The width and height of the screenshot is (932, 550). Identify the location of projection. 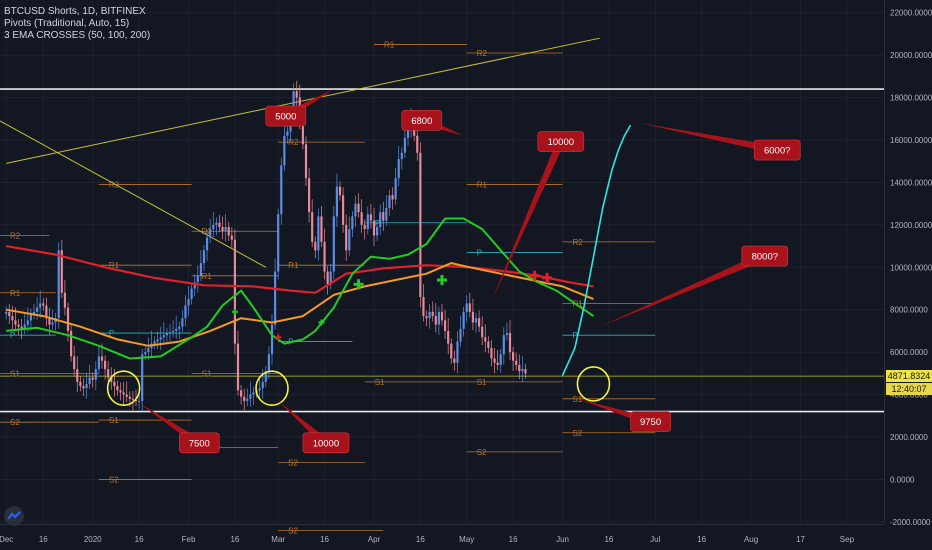
(596, 250).